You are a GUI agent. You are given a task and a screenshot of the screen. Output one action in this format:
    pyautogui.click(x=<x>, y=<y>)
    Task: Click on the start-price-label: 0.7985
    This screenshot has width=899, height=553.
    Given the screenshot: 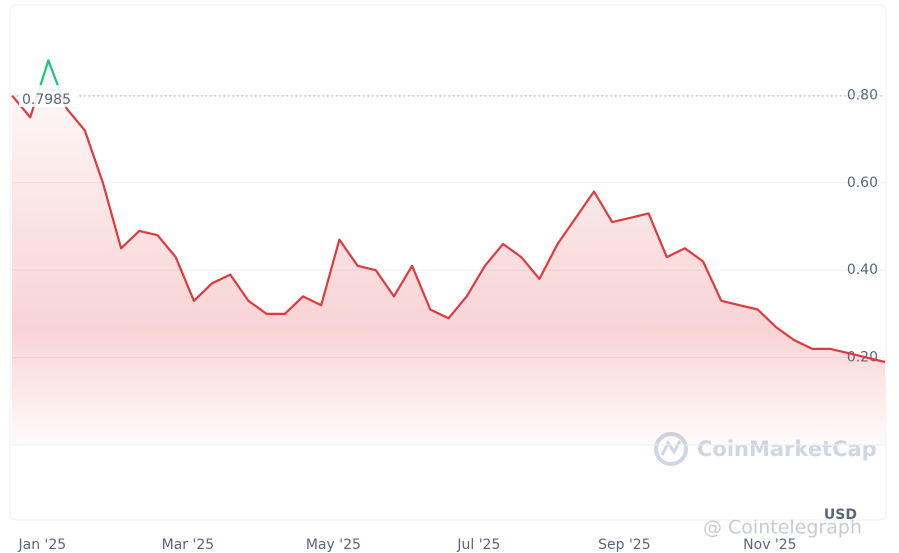 What is the action you would take?
    pyautogui.click(x=46, y=100)
    